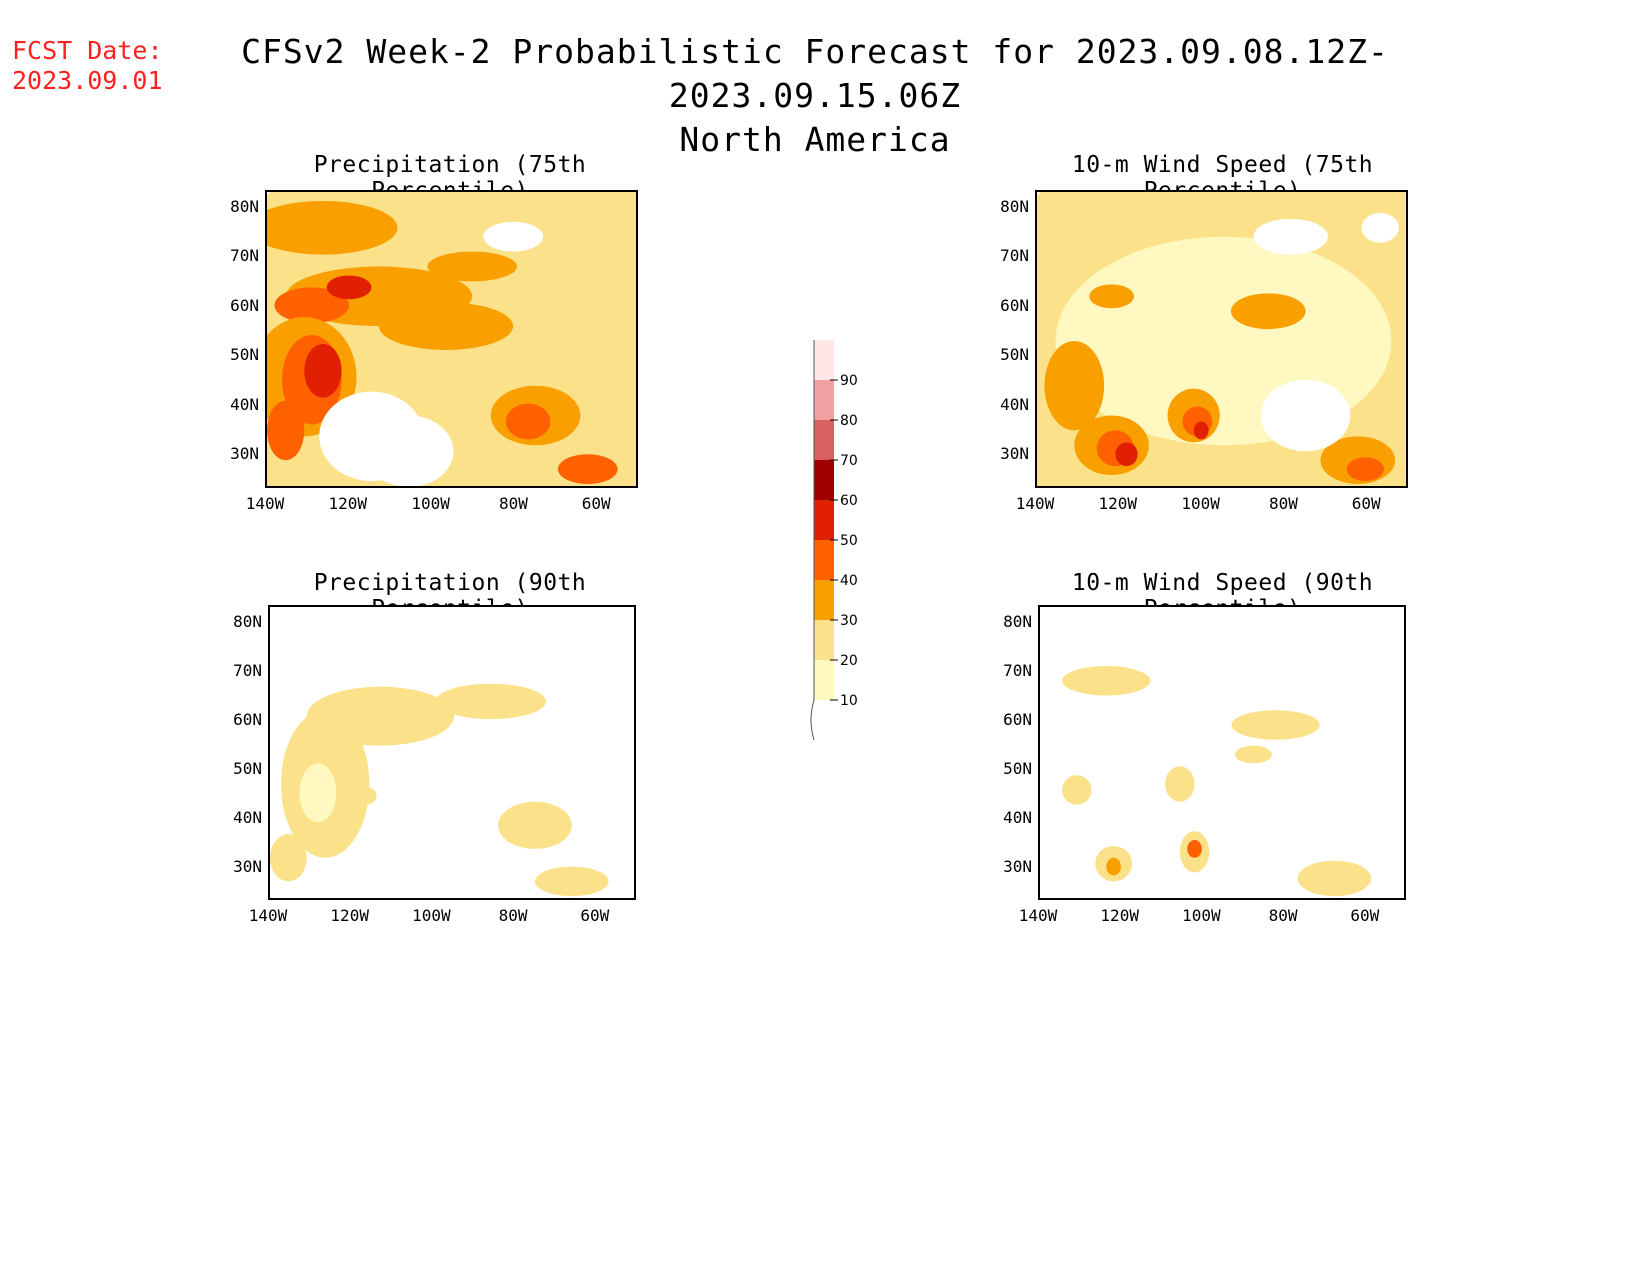 The height and width of the screenshot is (1275, 1650). I want to click on colorbar-level-label: 30, so click(849, 621).